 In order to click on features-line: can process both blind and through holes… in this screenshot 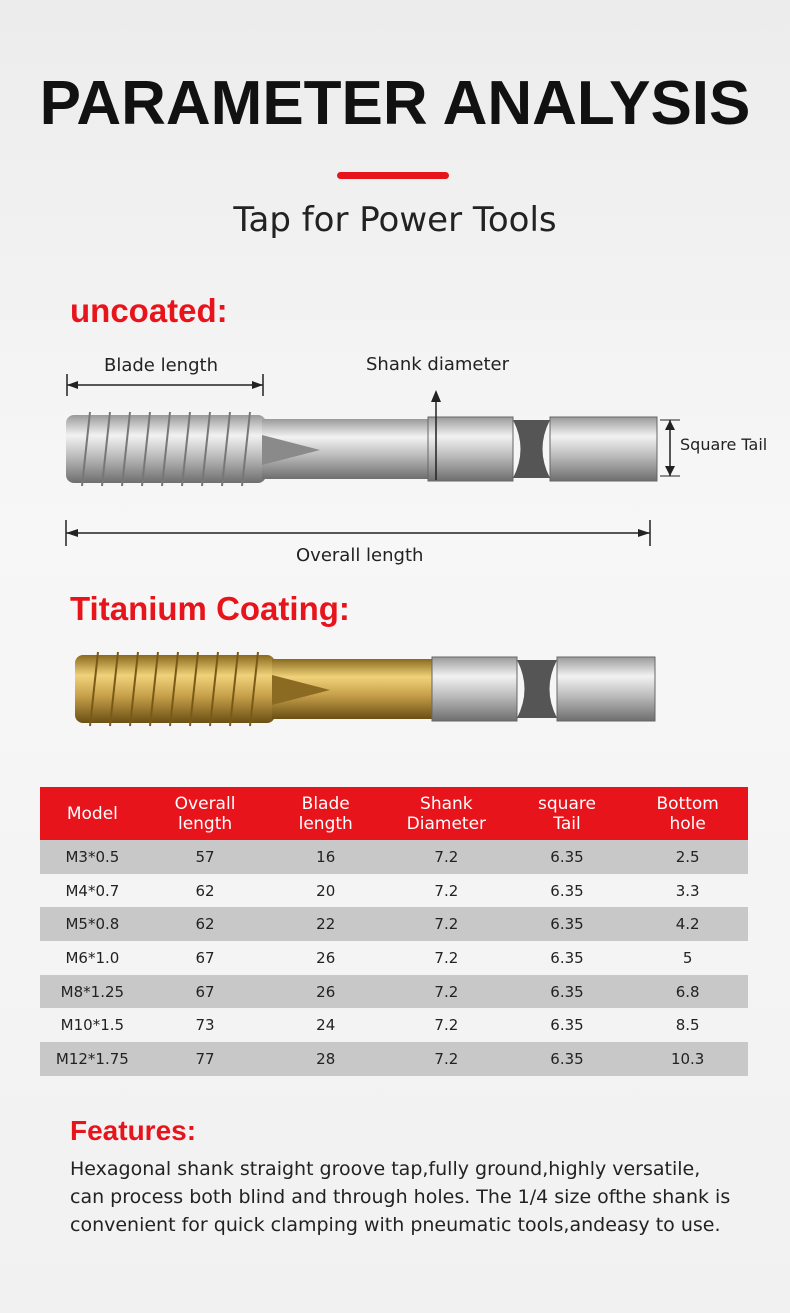, I will do `click(400, 1197)`.